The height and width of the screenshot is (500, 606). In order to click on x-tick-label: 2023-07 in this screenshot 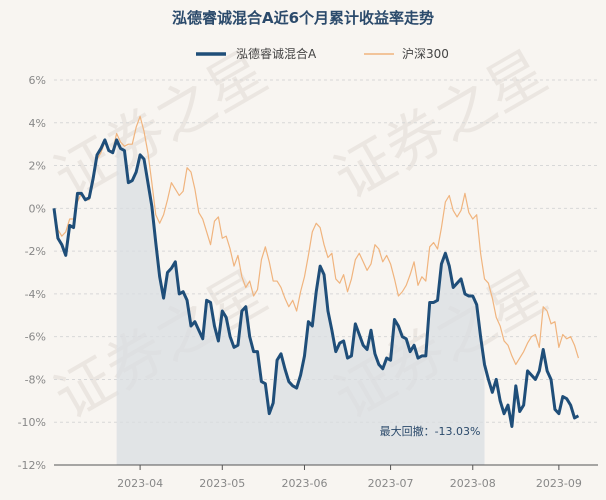, I will do `click(391, 483)`.